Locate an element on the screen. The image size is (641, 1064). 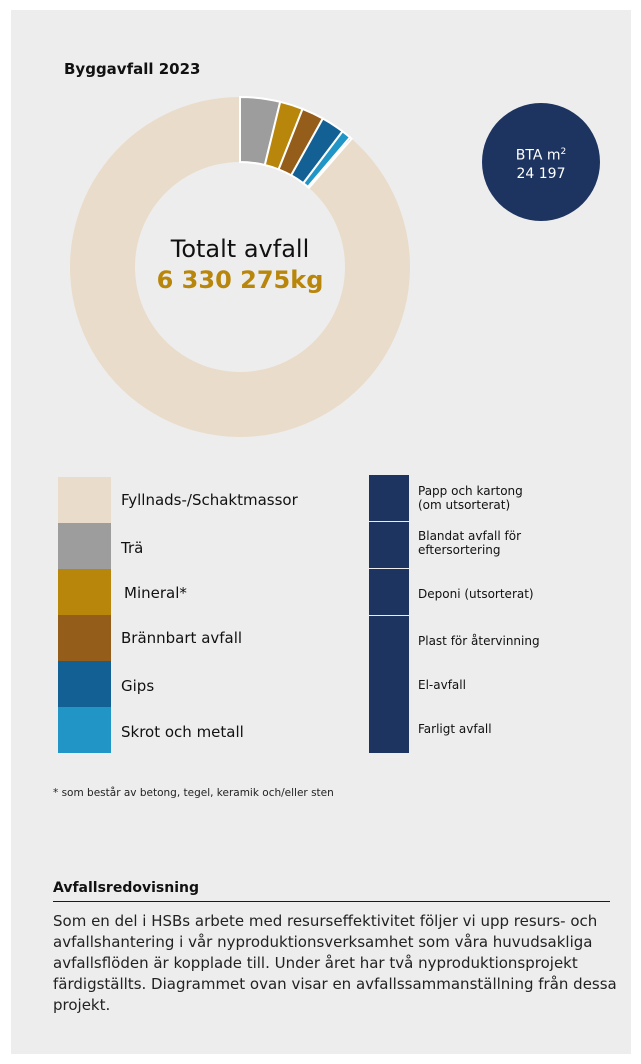
legend-item-tra: Trä is located at coordinates (203, 546).